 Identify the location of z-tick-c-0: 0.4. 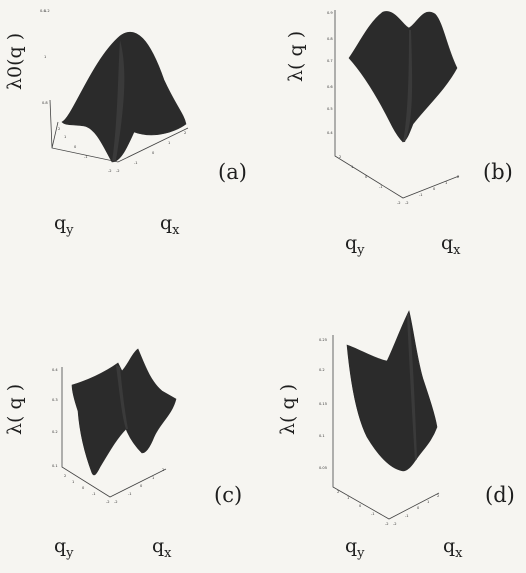
(55, 370).